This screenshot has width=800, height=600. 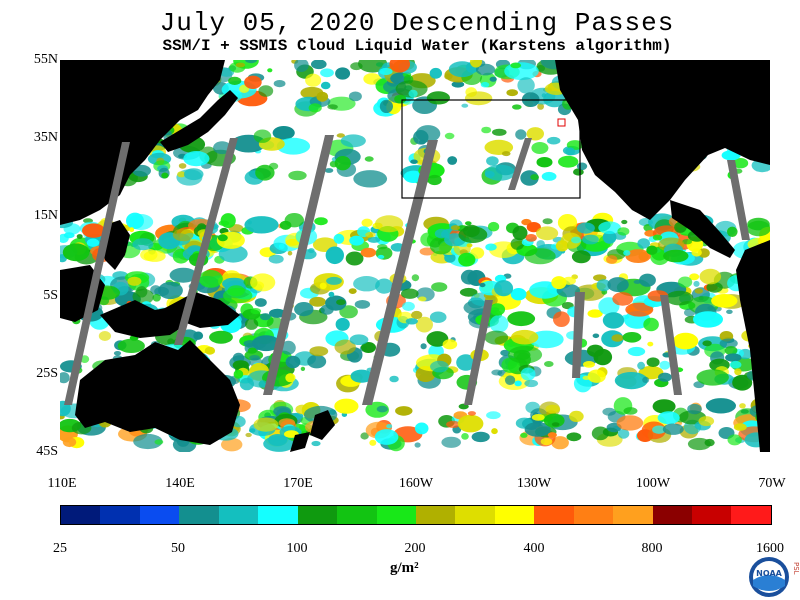 What do you see at coordinates (298, 483) in the screenshot?
I see `lon-label-170e: 170E` at bounding box center [298, 483].